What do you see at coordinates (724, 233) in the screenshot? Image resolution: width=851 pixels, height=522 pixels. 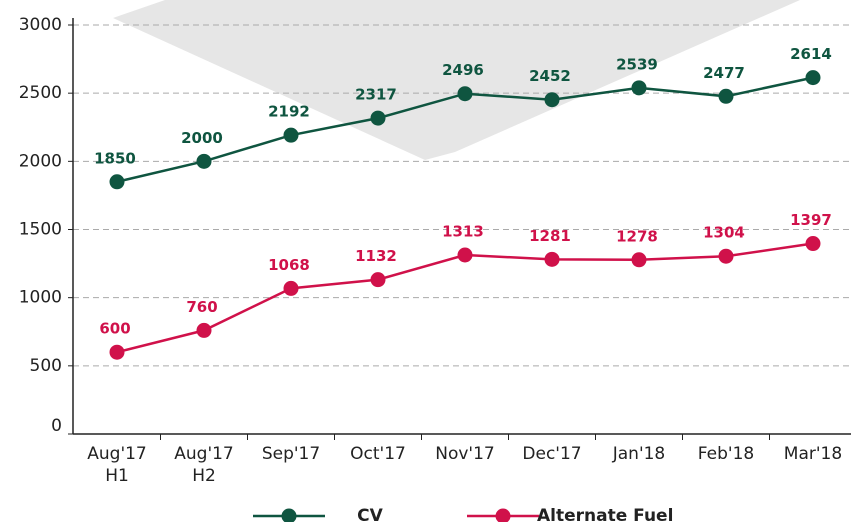 I see `data-label: 1304` at bounding box center [724, 233].